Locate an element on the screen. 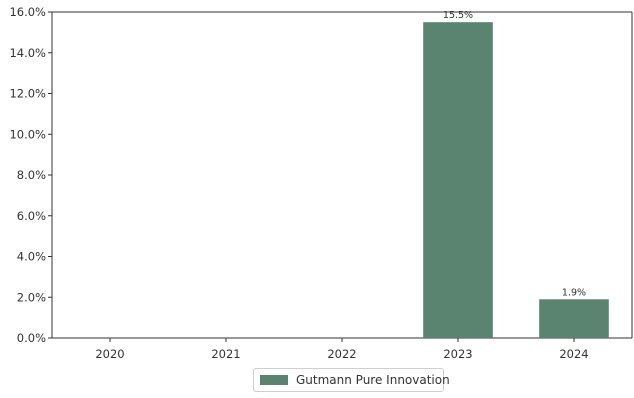 This screenshot has height=398, width=634. legend-label: Gutmann Pure Innovation is located at coordinates (373, 380).